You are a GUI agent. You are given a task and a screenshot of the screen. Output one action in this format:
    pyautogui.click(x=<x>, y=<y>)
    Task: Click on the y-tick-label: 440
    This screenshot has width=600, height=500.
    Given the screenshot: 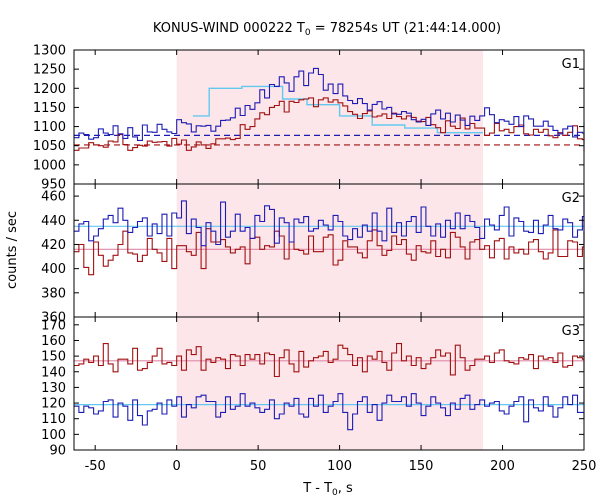 What is the action you would take?
    pyautogui.click(x=53, y=221)
    